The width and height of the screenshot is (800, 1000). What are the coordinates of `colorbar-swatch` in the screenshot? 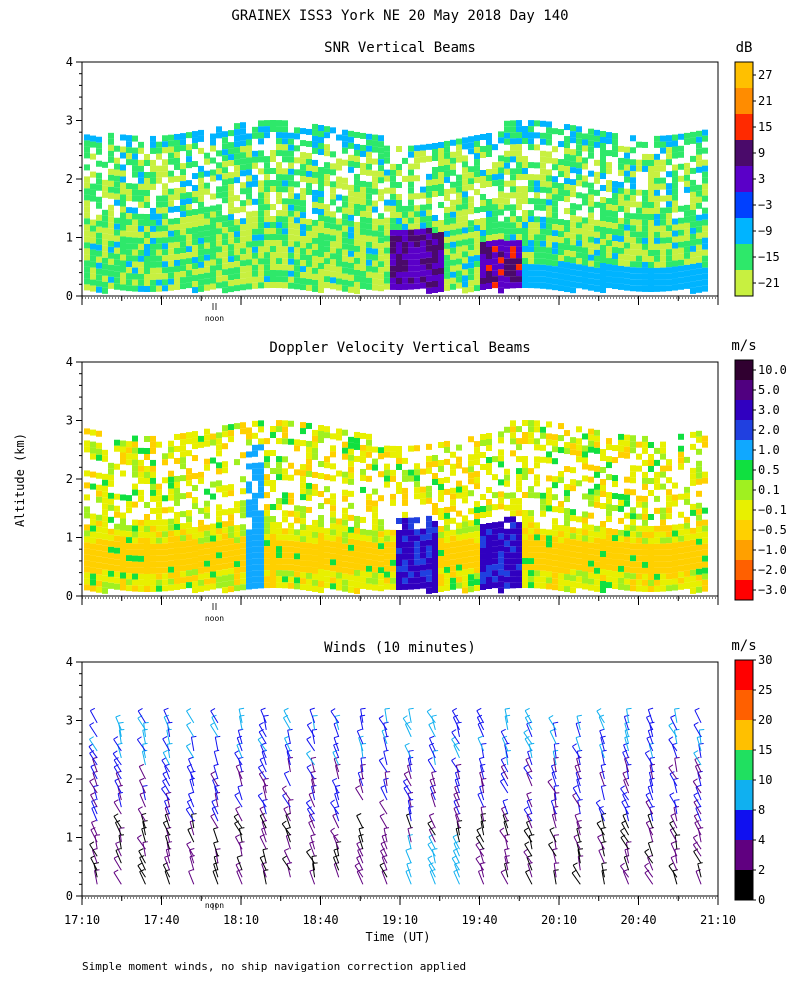 It's located at (744, 205).